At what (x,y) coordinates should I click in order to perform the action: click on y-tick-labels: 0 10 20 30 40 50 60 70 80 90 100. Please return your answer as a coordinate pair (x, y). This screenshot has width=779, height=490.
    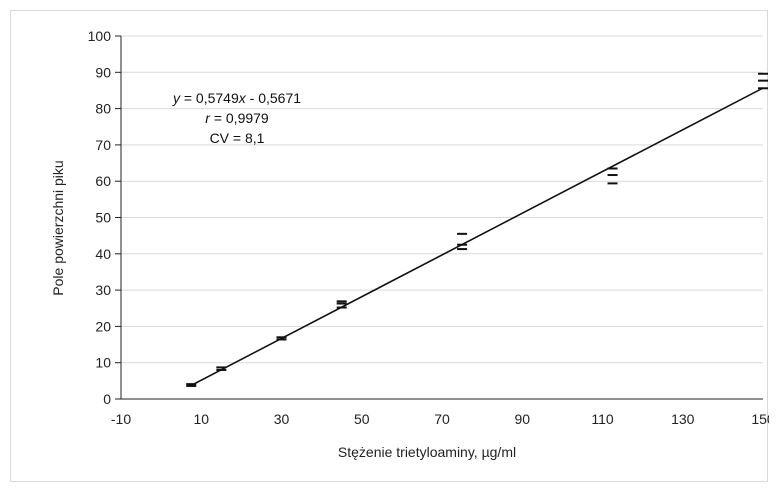
    Looking at the image, I should click on (100, 217).